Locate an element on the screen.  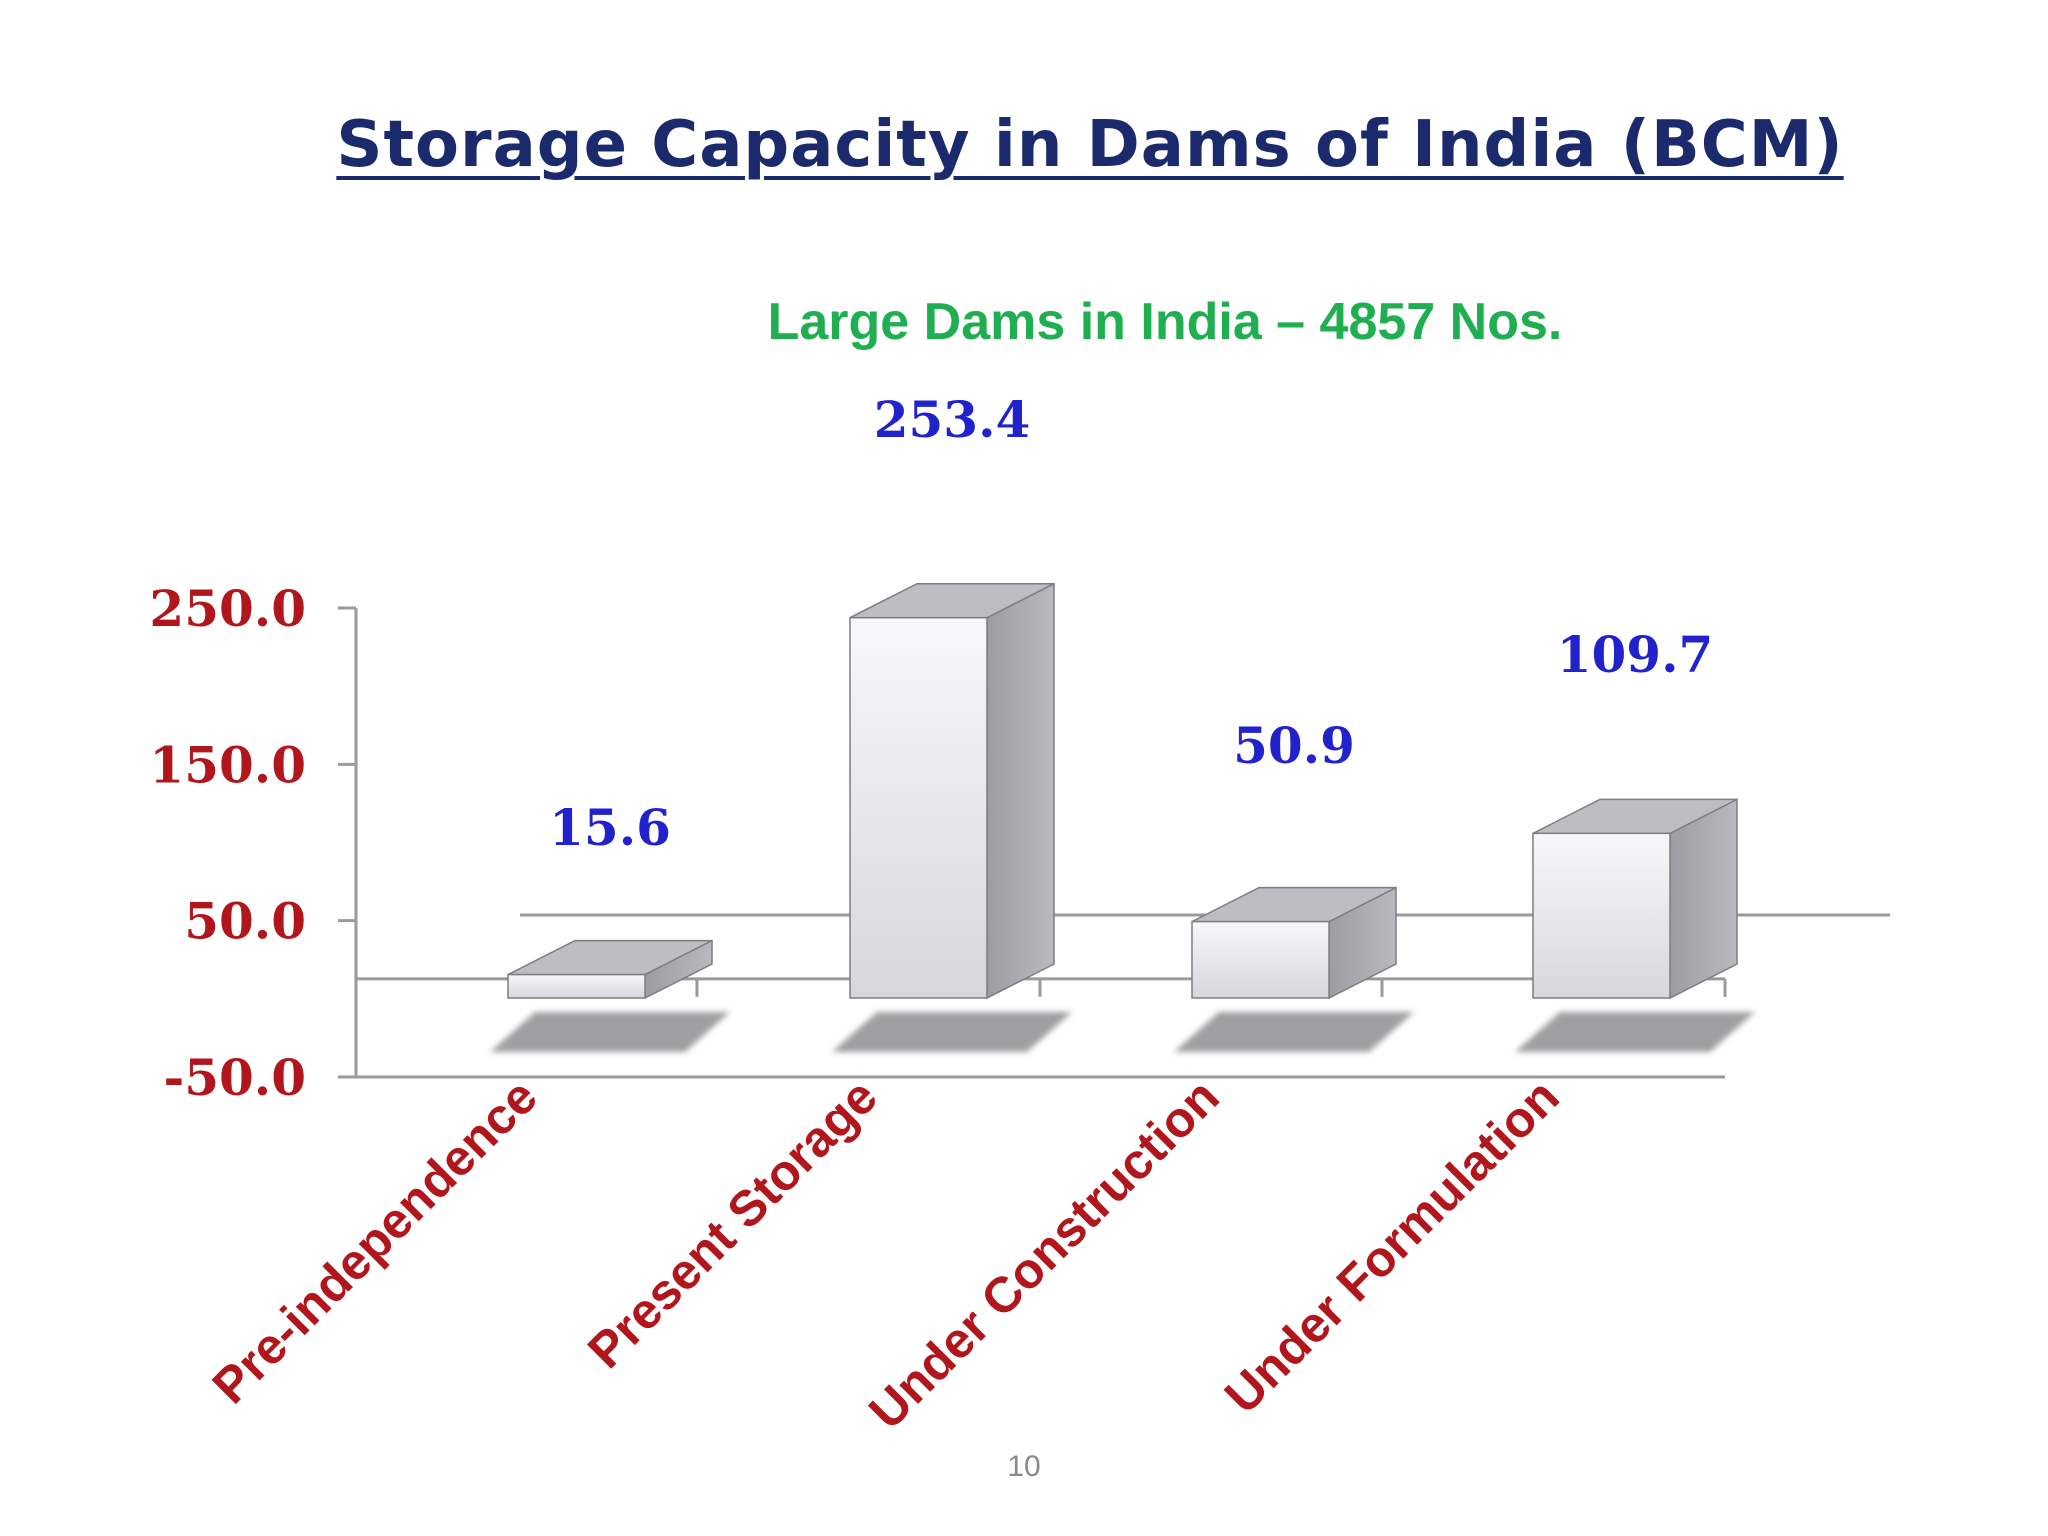
data-label: 253.4 is located at coordinates (952, 419).